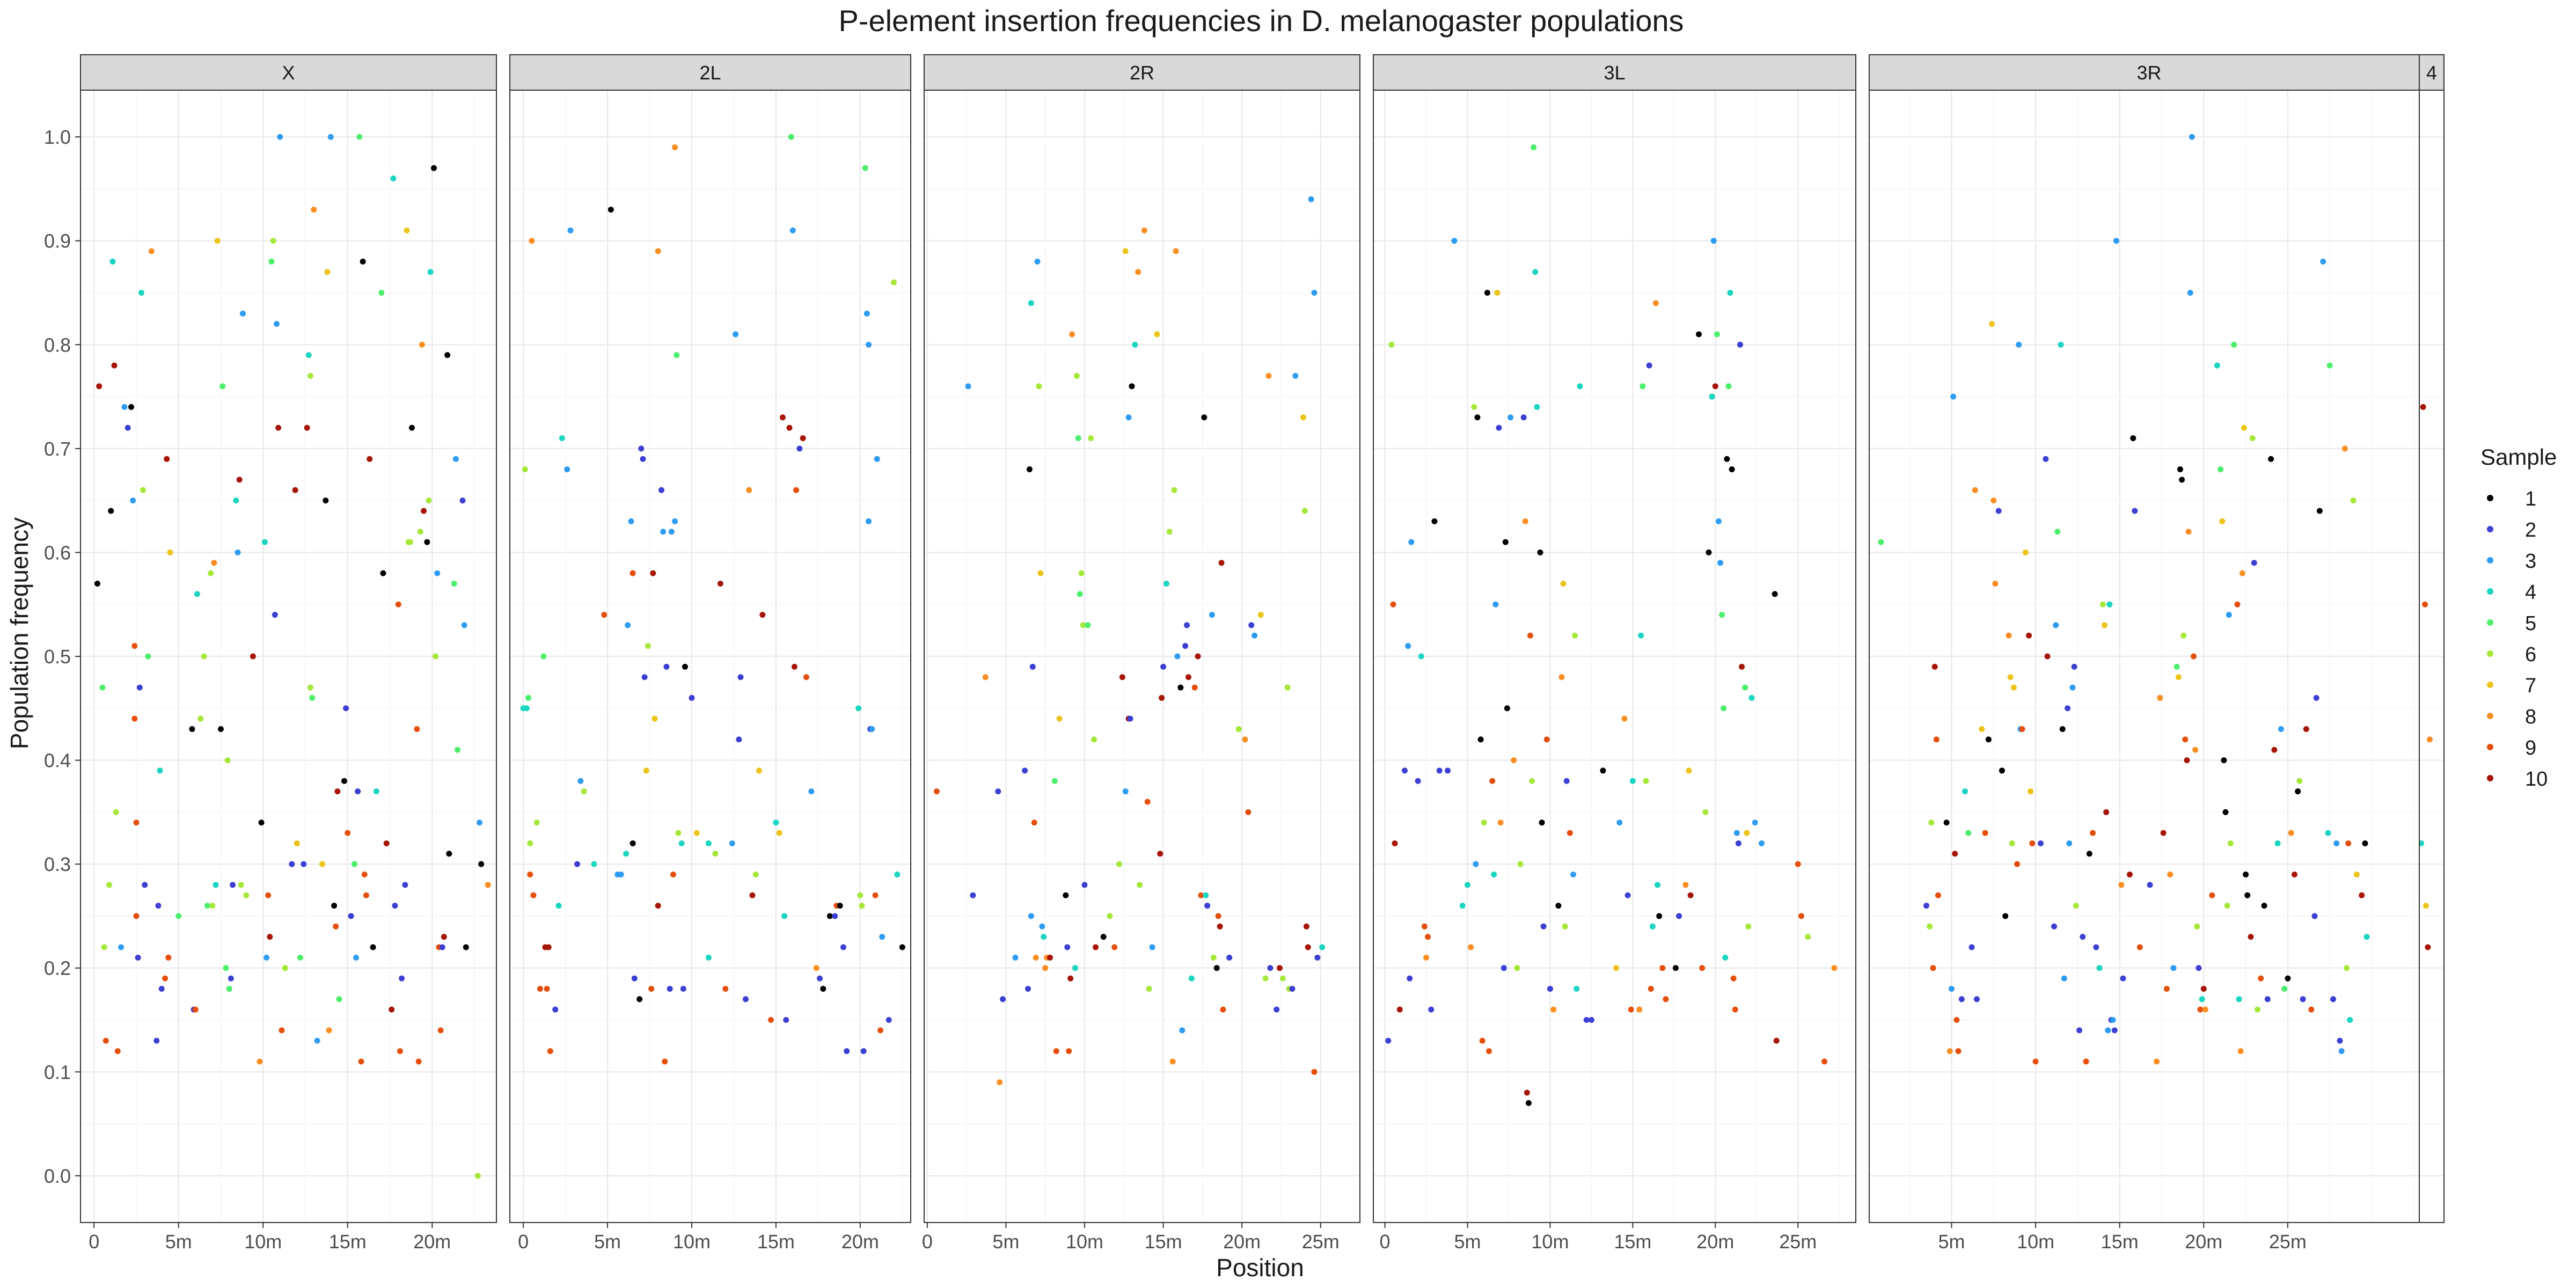  Describe the element at coordinates (1611, 625) in the screenshot. I see `points` at that location.